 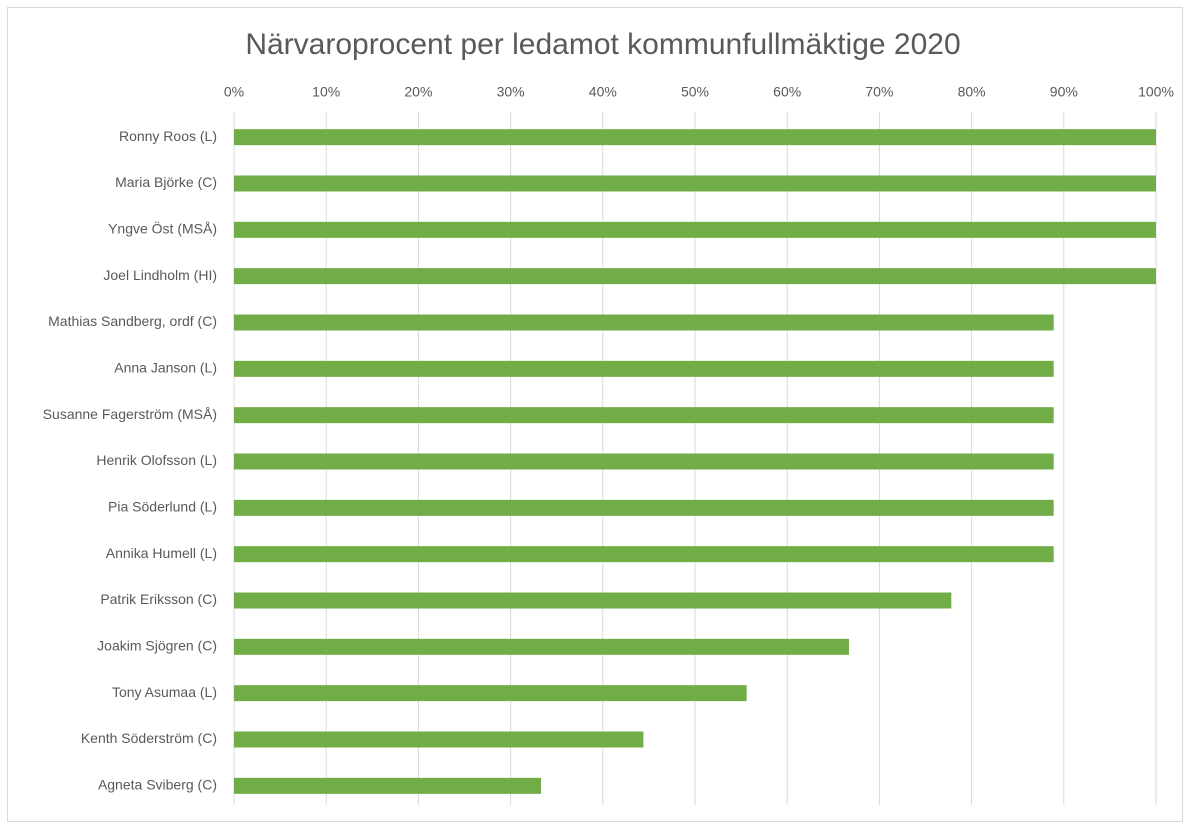 I want to click on y-tick-label: Joel Lindholm (HI), so click(x=160, y=275).